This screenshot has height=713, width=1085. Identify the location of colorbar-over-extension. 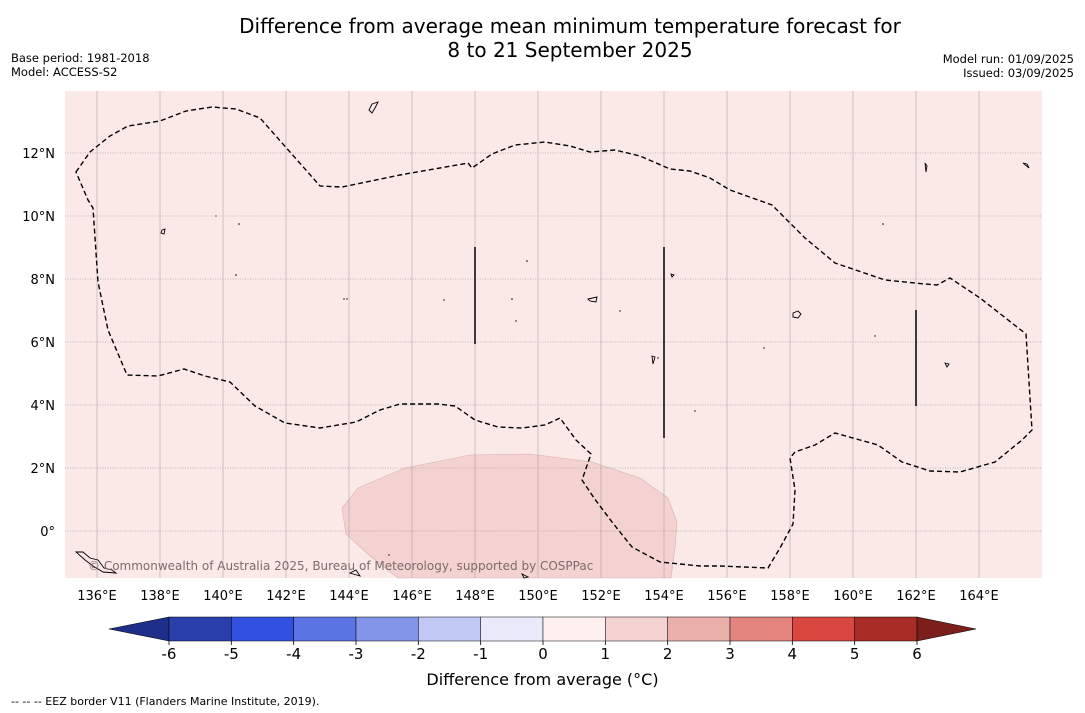
(946, 629).